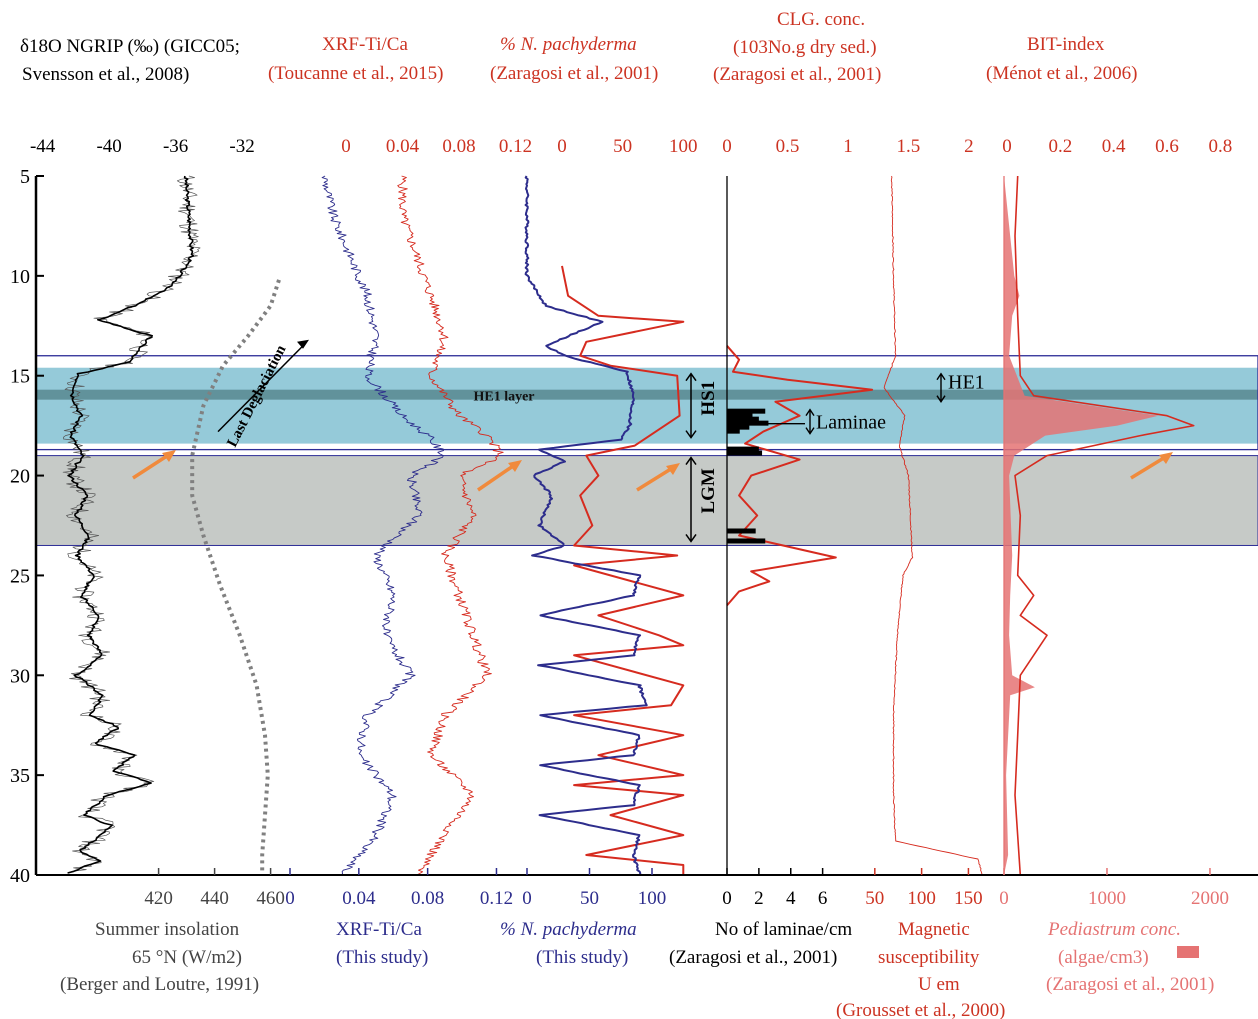 The width and height of the screenshot is (1258, 1019). Describe the element at coordinates (727, 898) in the screenshot. I see `laminae-bottom-tick-label: 0` at that location.